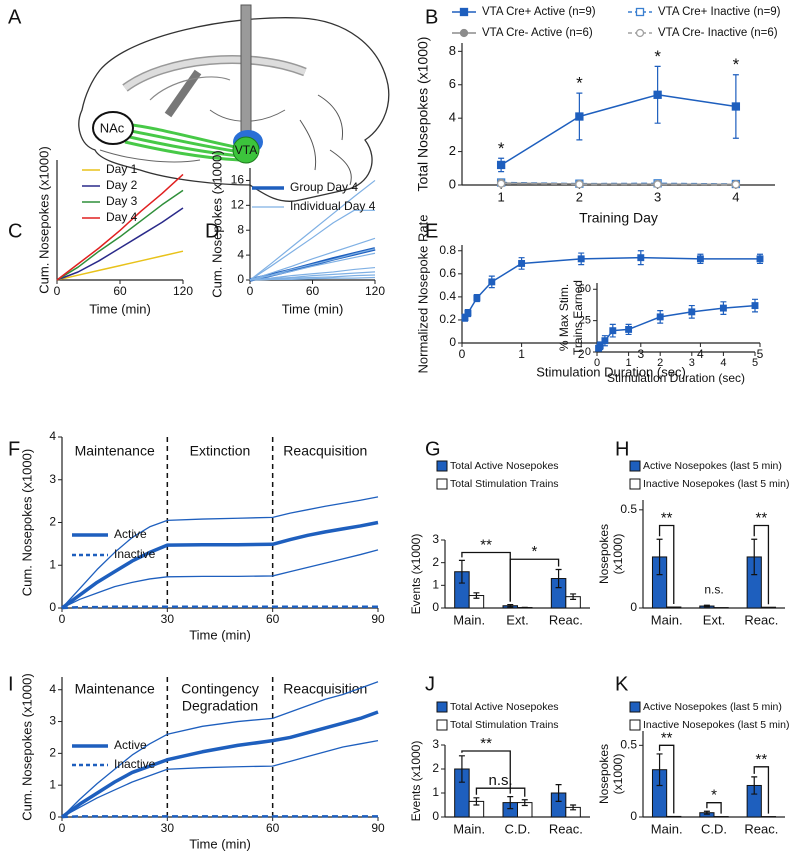  Describe the element at coordinates (618, 218) in the screenshot. I see `x-axis-label: Training Day` at that location.